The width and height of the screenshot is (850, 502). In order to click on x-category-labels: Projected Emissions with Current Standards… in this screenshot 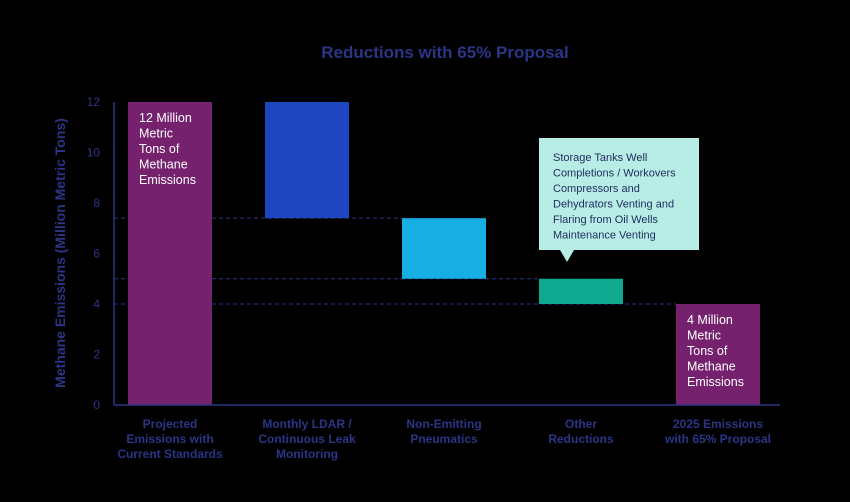, I will do `click(444, 439)`.